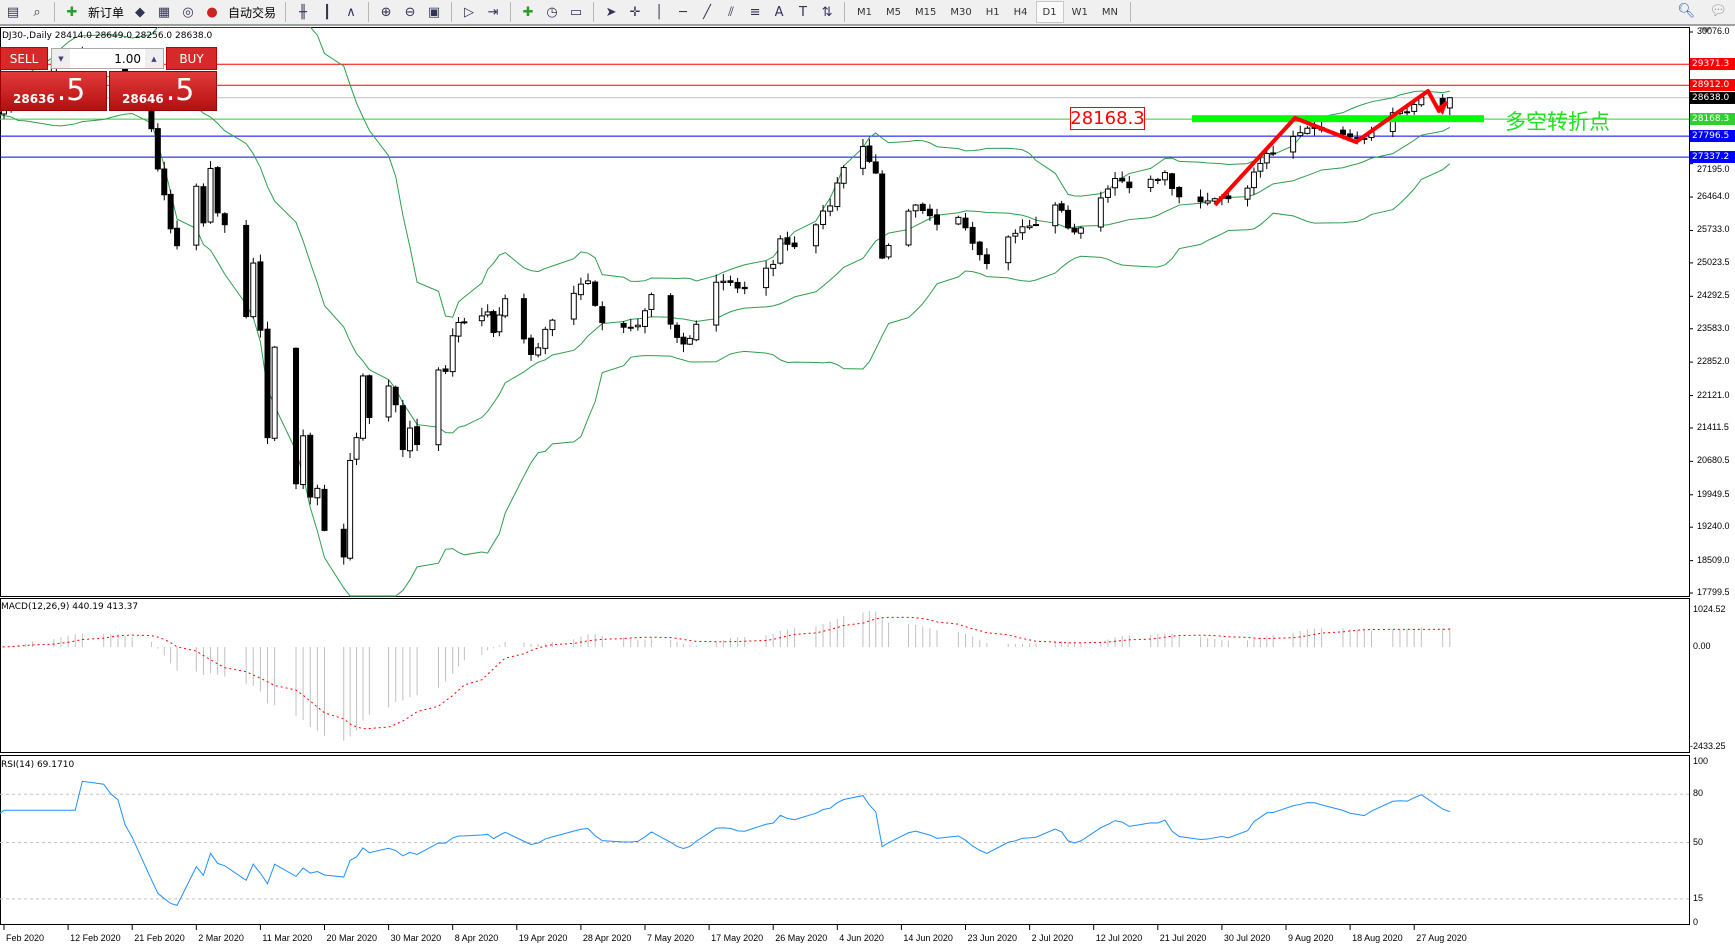 This screenshot has height=949, width=1735. What do you see at coordinates (865, 12) in the screenshot?
I see `timeframe-m1: M1` at bounding box center [865, 12].